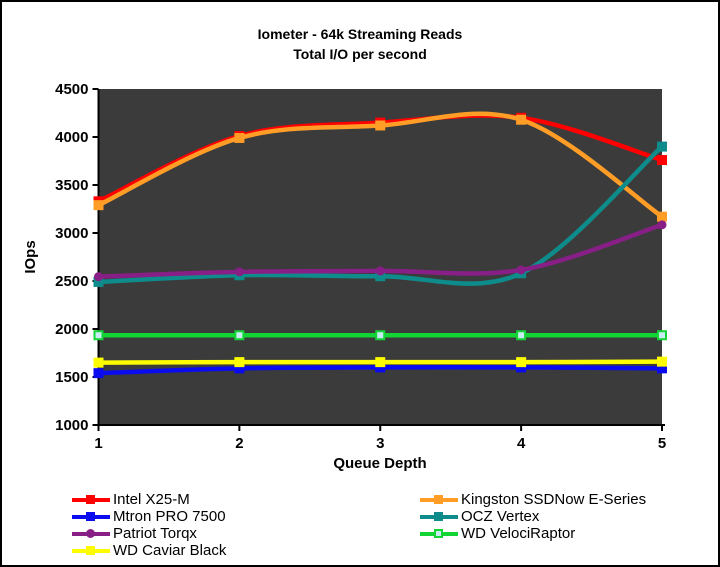  I want to click on legend-item-mtron-pro-7500: Mtron PRO 7500, so click(149, 516).